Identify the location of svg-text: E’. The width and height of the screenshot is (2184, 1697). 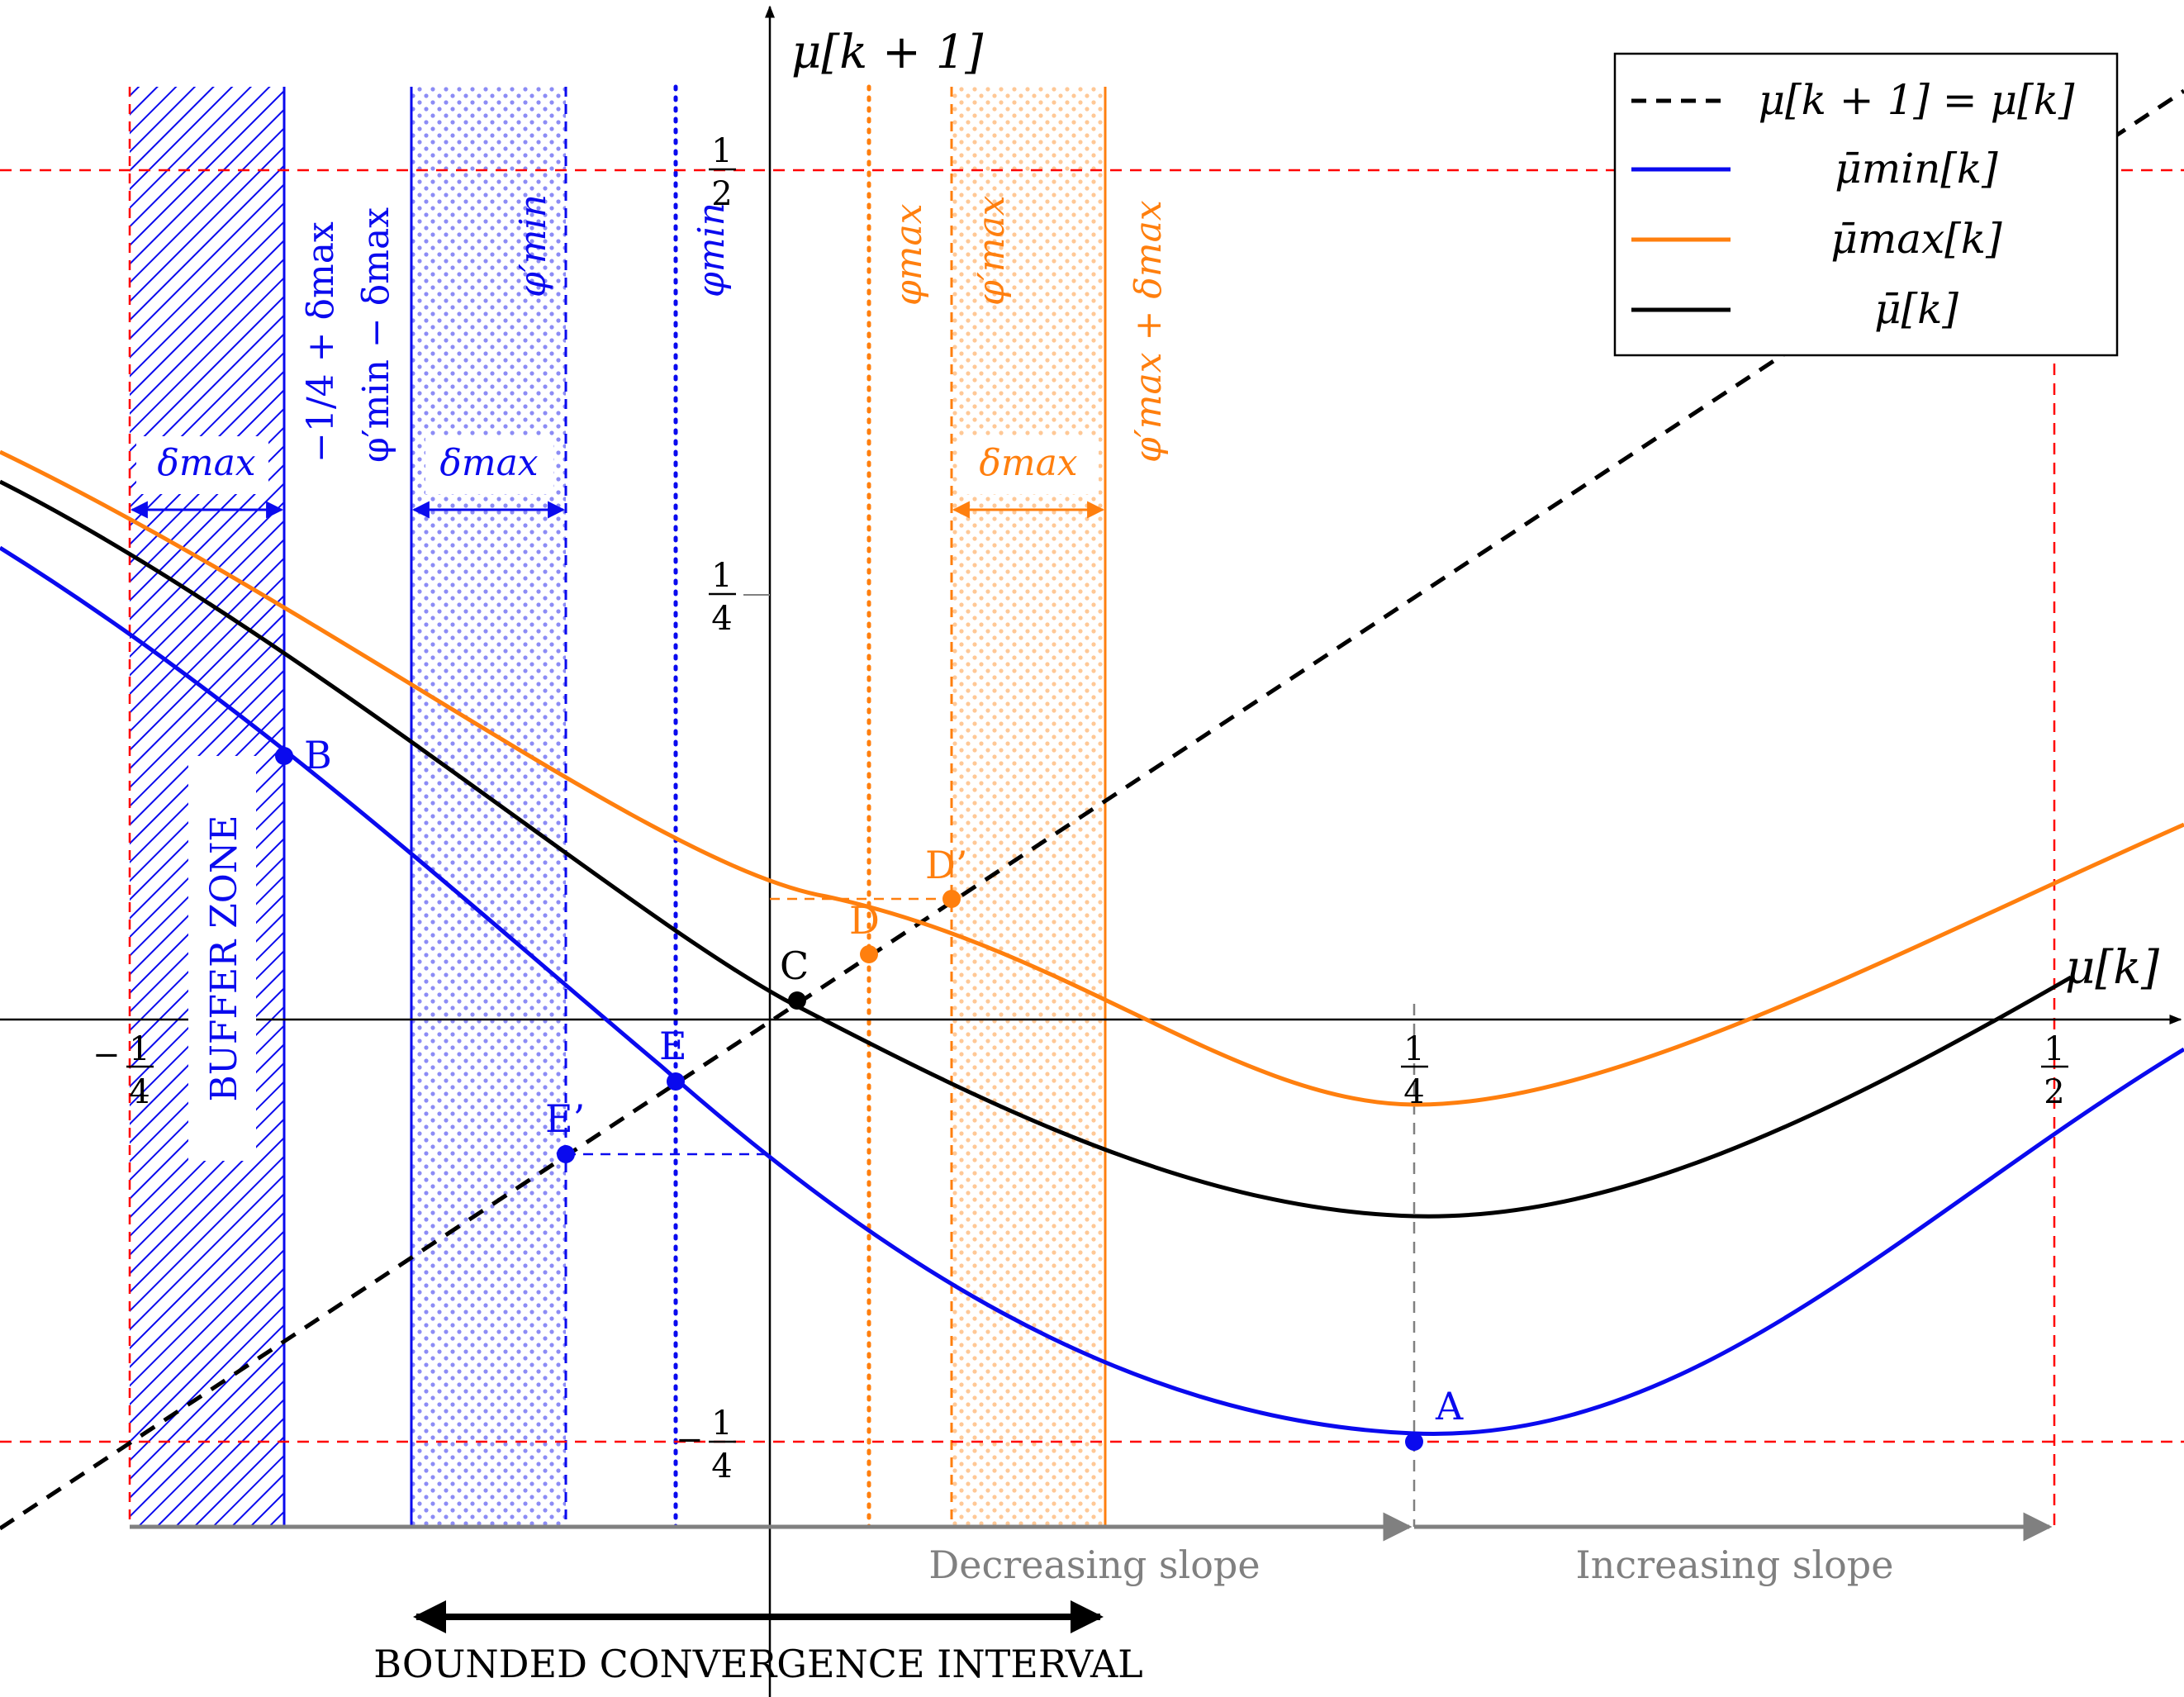
(565, 1119).